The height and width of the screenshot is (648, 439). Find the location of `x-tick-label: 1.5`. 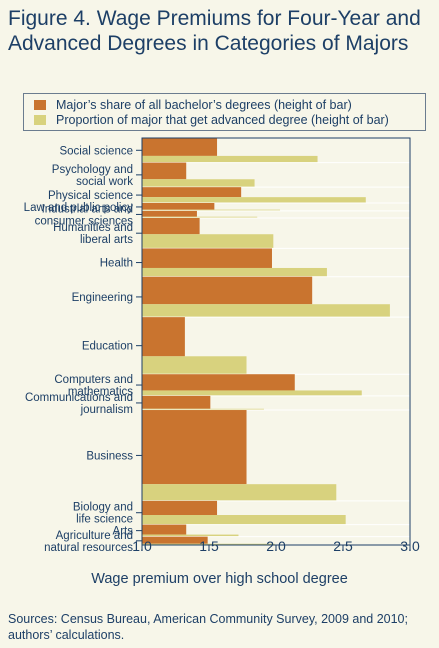

x-tick-label: 1.5 is located at coordinates (209, 546).